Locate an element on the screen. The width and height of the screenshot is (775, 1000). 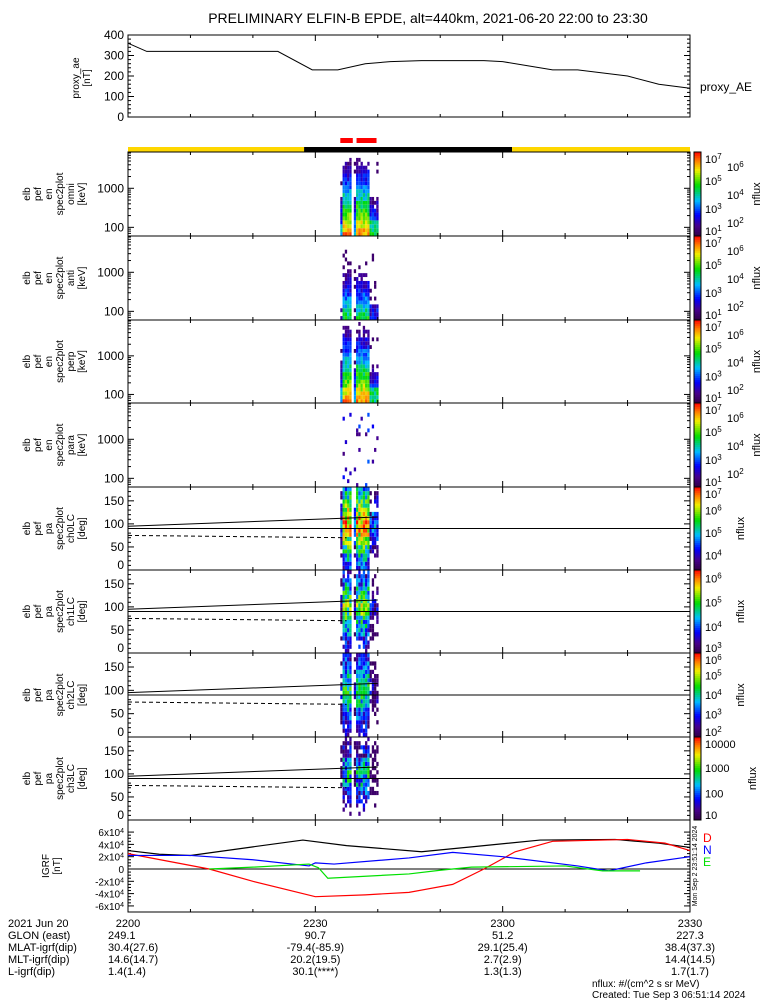
tick-exponent: 5 is located at coordinates (719, 178).